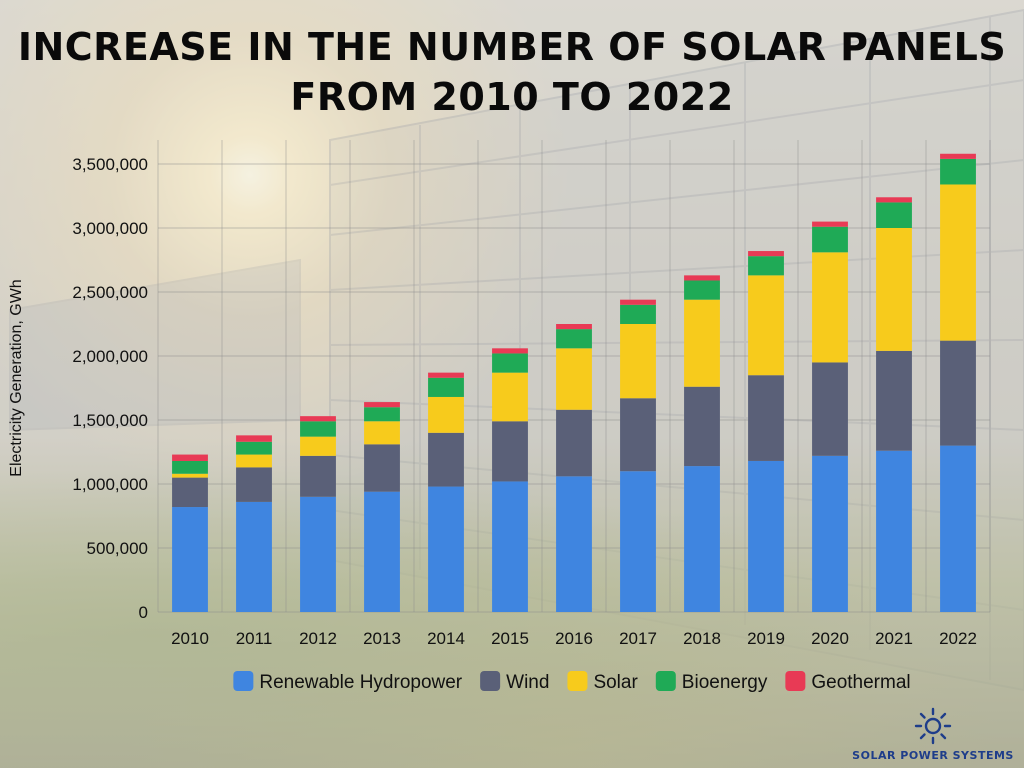 Image resolution: width=1024 pixels, height=768 pixels. What do you see at coordinates (766, 536) in the screenshot?
I see `bar-renewable-hydropower-2019` at bounding box center [766, 536].